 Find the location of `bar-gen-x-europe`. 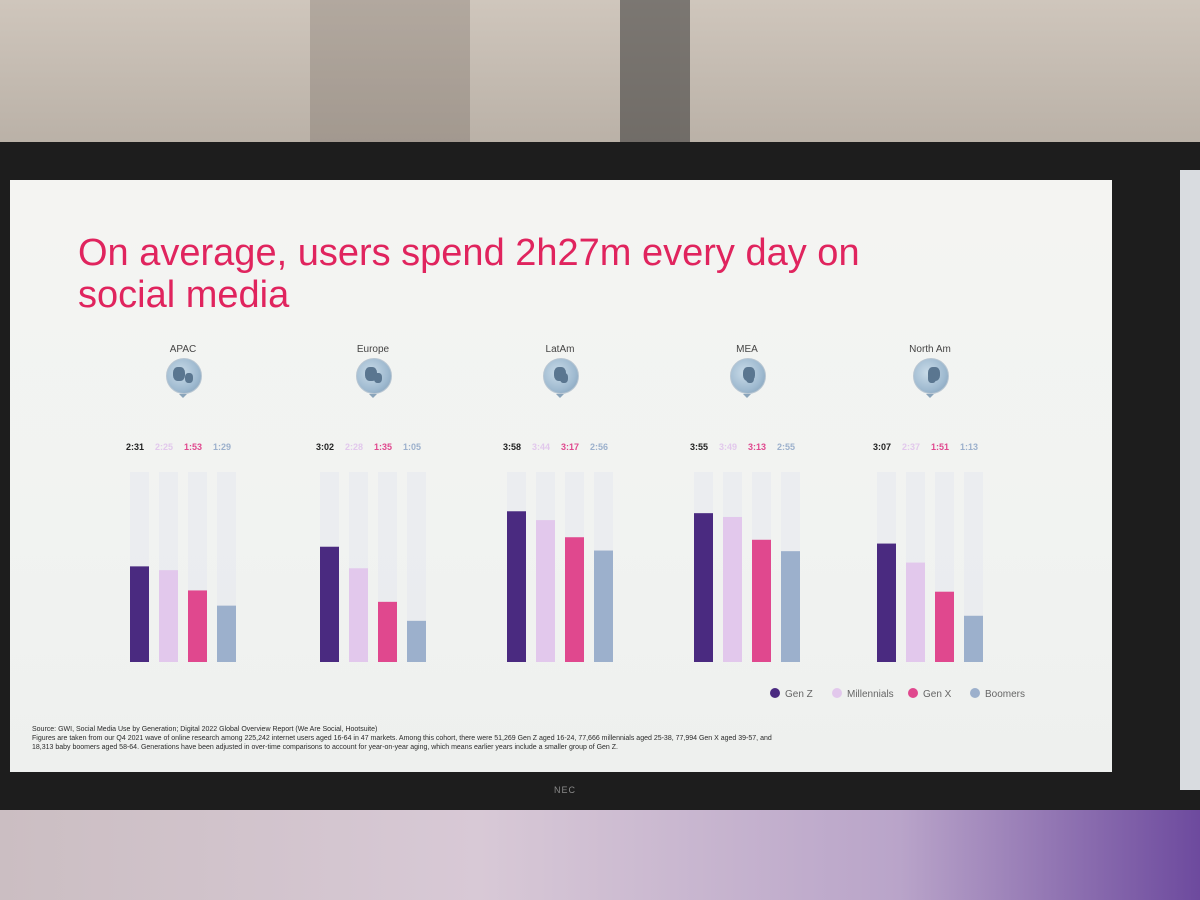

bar-gen-x-europe is located at coordinates (387, 631).